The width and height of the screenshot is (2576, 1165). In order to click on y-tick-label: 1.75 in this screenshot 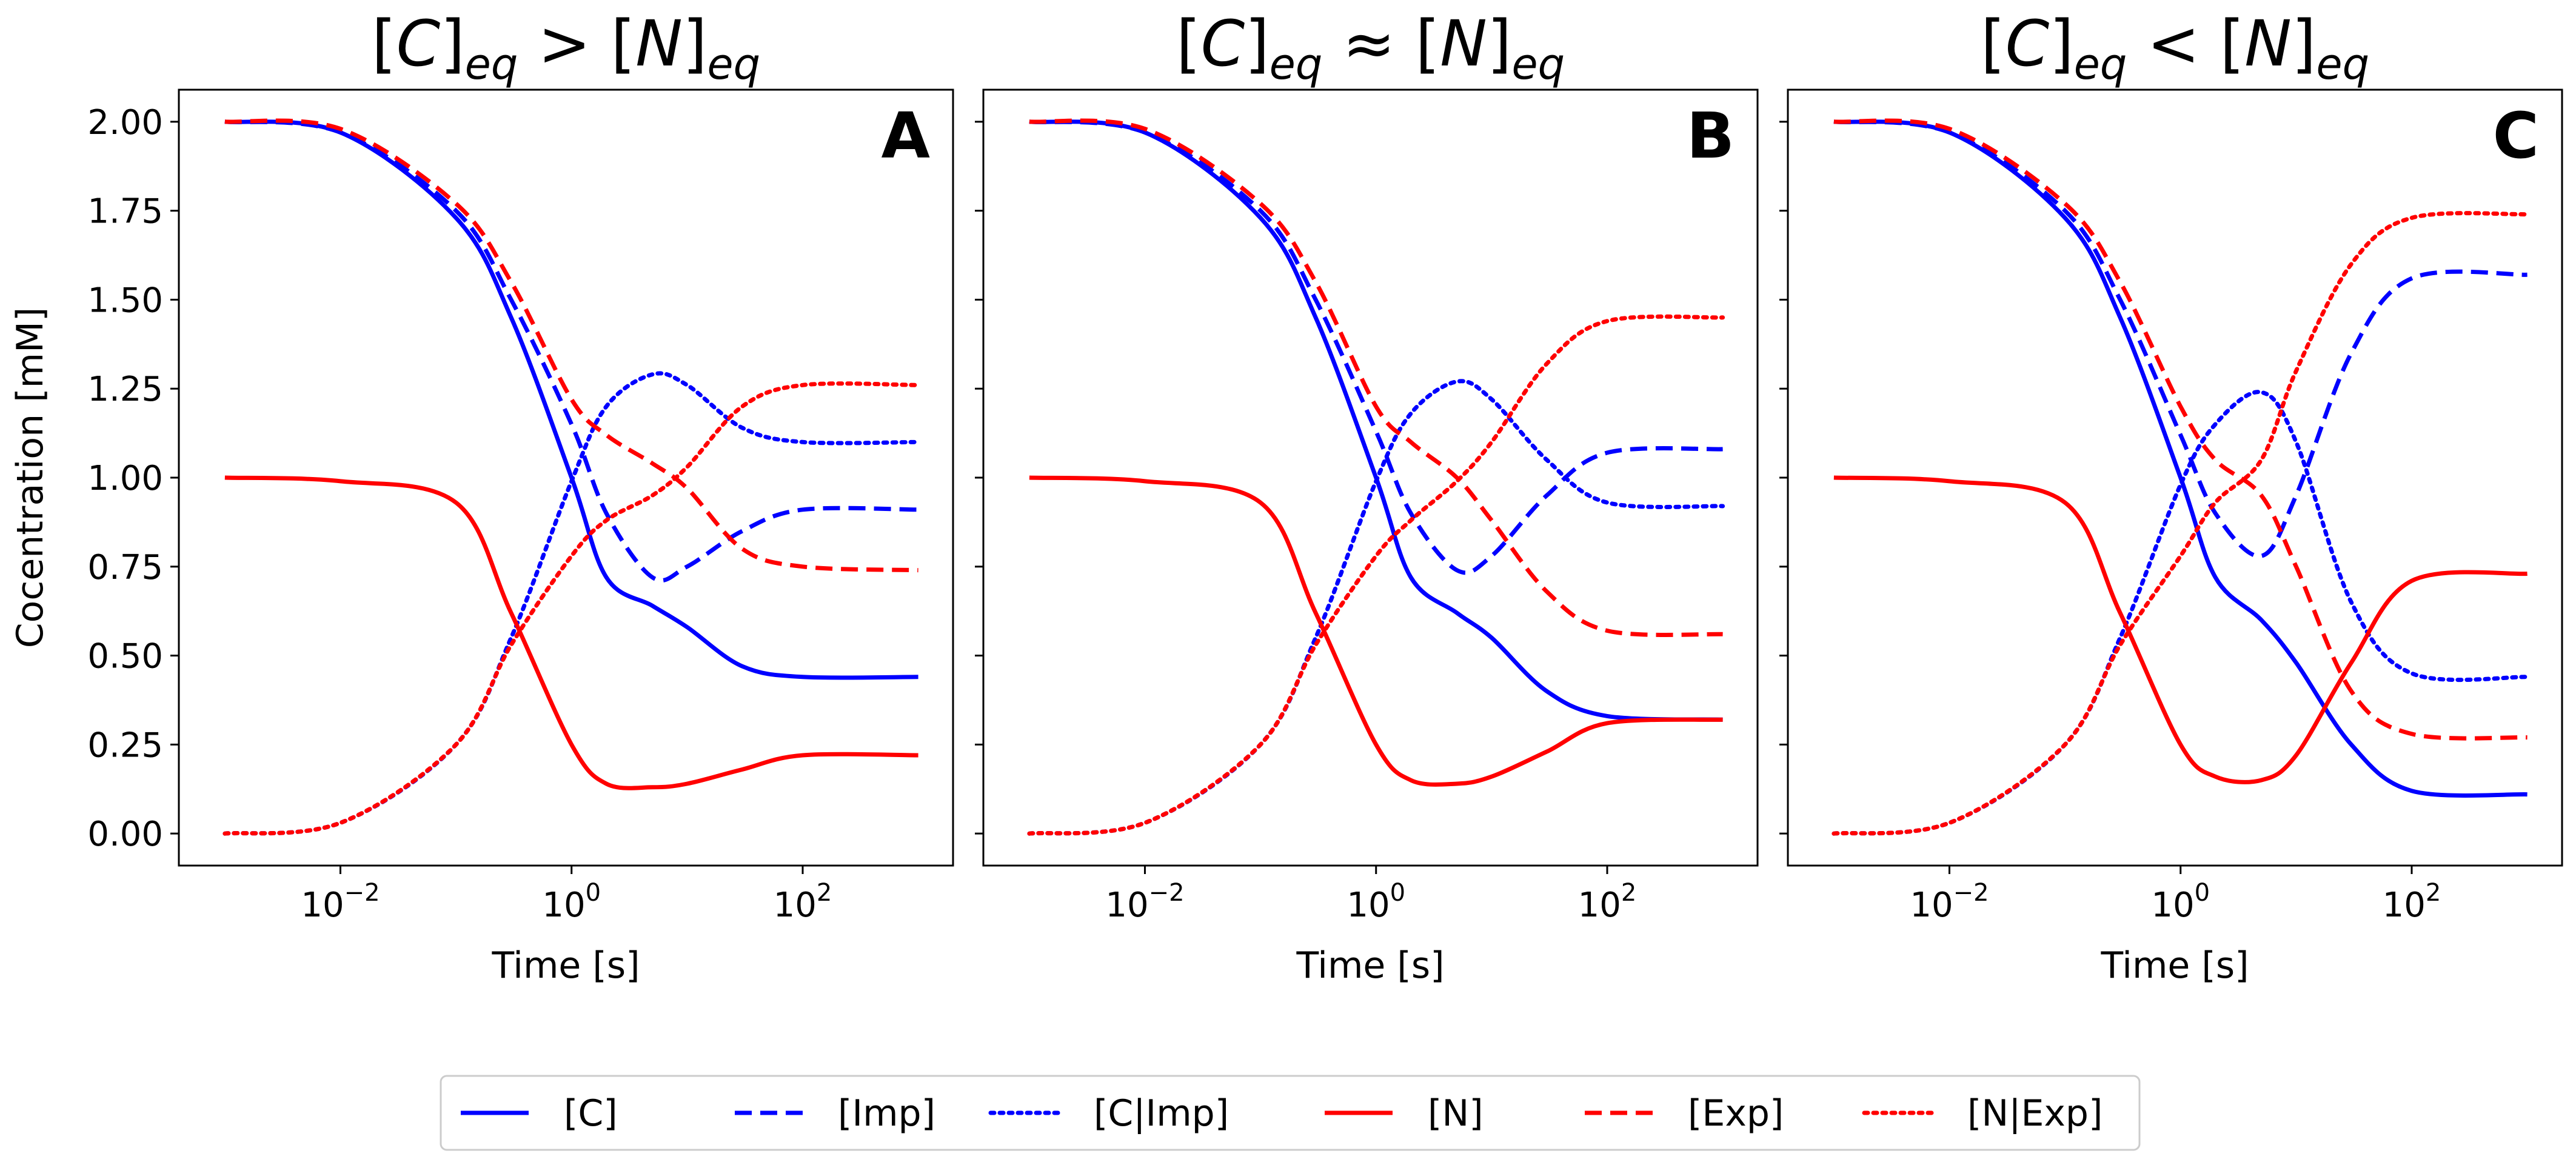, I will do `click(125, 212)`.